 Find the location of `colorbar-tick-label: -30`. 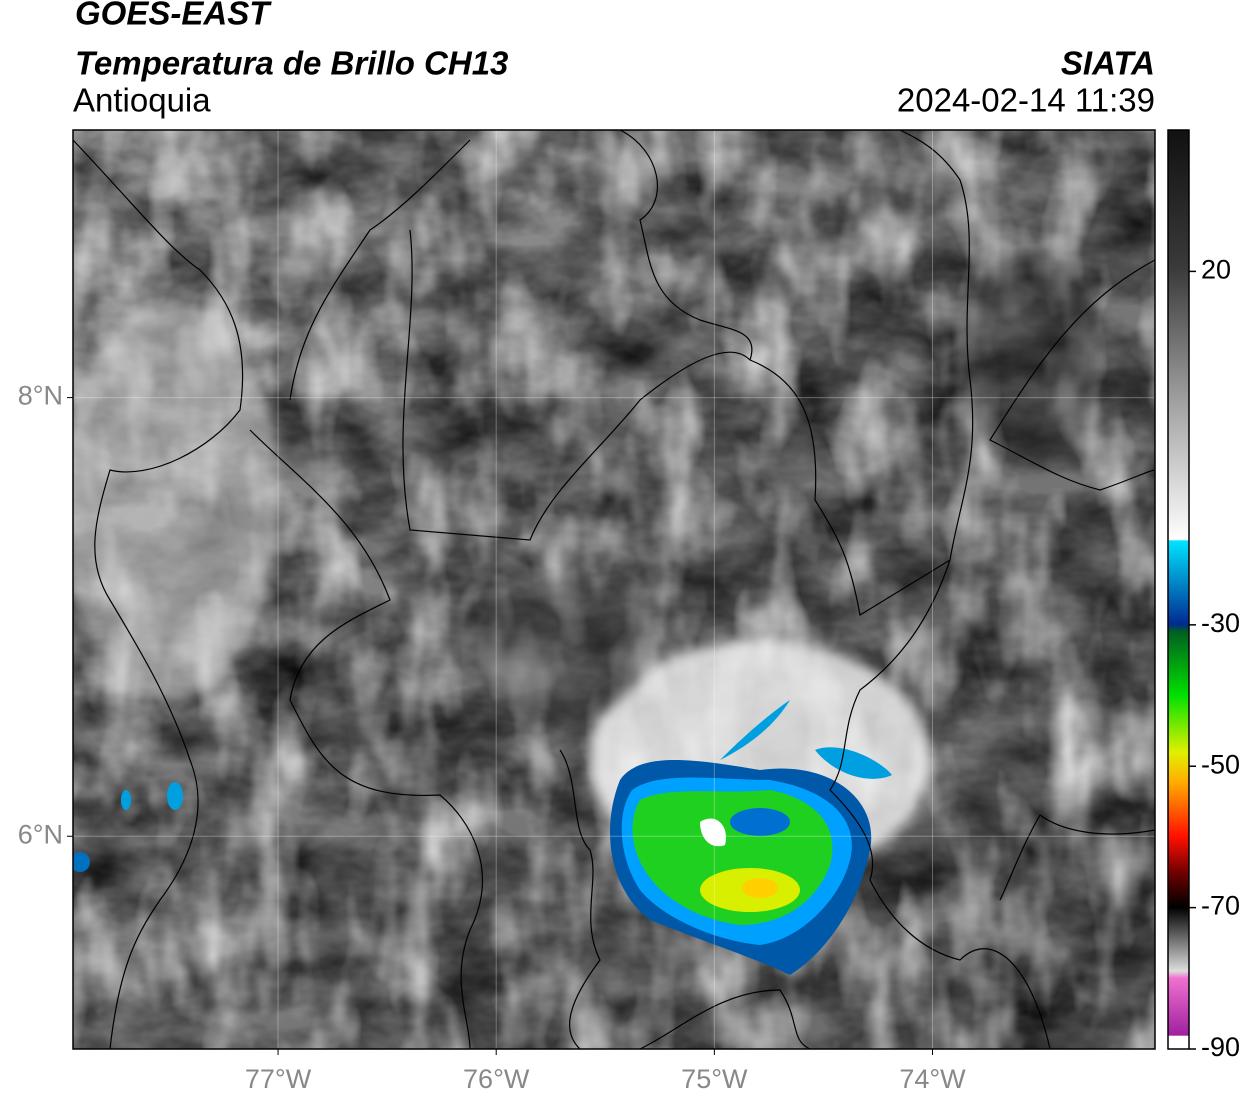

colorbar-tick-label: -30 is located at coordinates (1220, 623).